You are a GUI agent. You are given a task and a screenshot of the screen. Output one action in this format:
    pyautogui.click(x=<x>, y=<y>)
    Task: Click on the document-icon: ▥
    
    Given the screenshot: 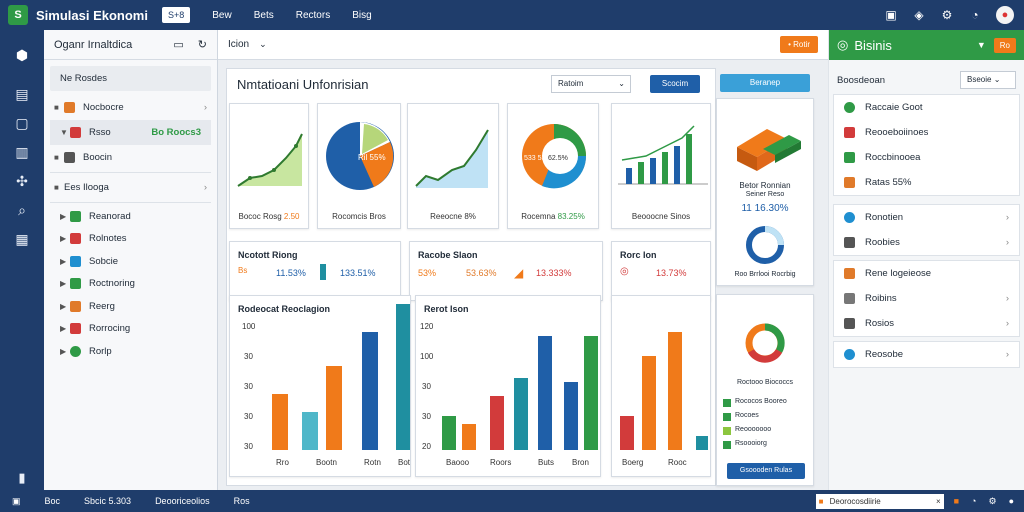 What is the action you would take?
    pyautogui.click(x=22, y=152)
    